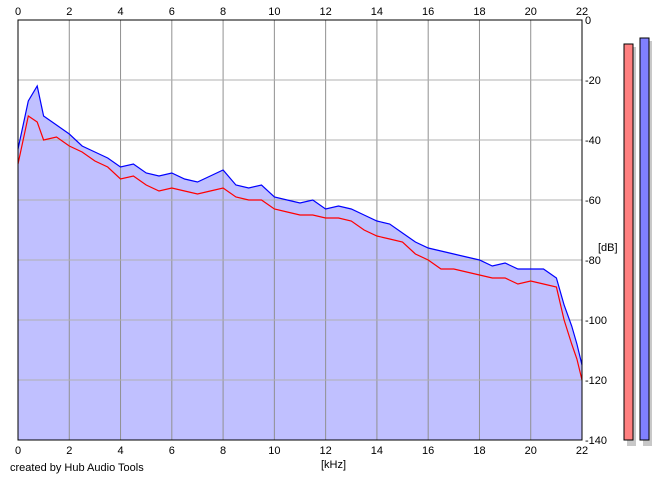  I want to click on y-tick-label: -40, so click(593, 141).